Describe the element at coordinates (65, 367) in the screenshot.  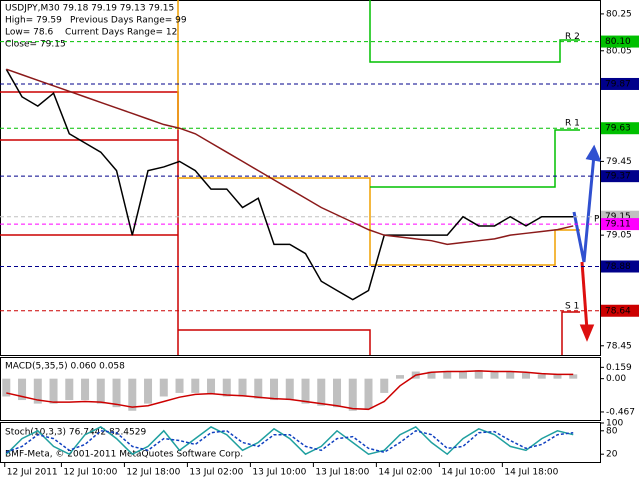
I see `macd-title: MACD(5,35,5) 0.060 0.058` at that location.